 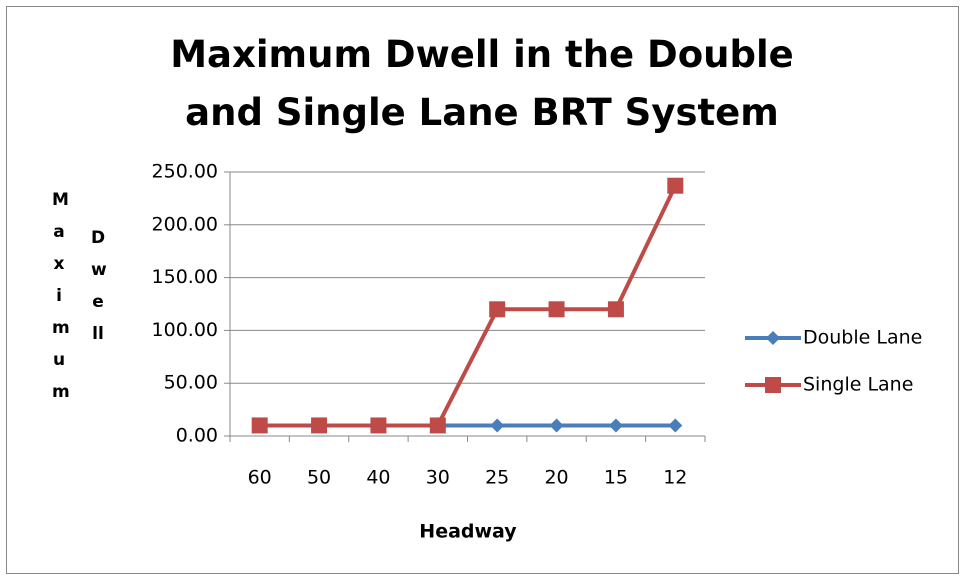 I want to click on y-tick-label: 0.00, so click(x=197, y=436).